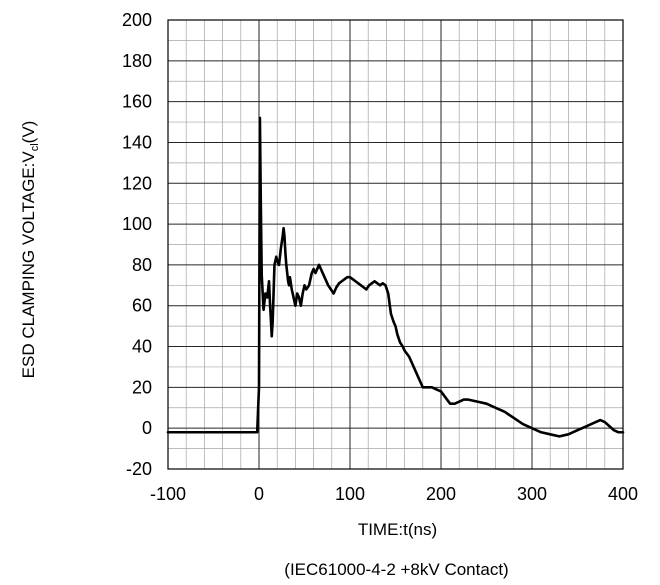 The width and height of the screenshot is (660, 585). I want to click on y-tick-labels: -20 0 20 40 60 80 100 120 140 160 180 200, so click(137, 244).